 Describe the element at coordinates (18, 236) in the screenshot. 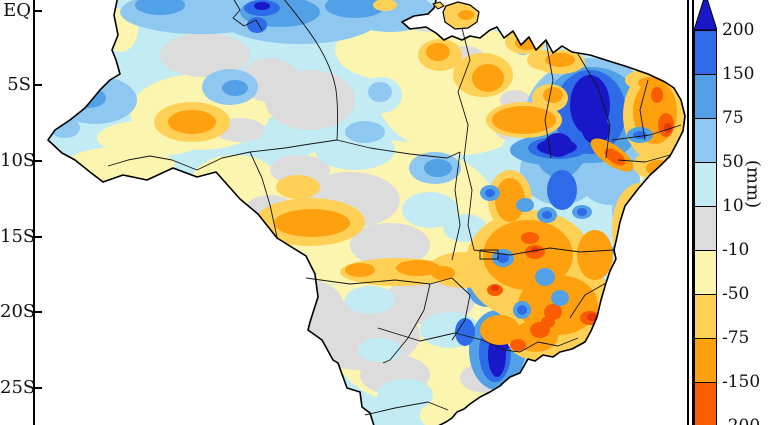

I see `lat-tick-label: 15S` at that location.